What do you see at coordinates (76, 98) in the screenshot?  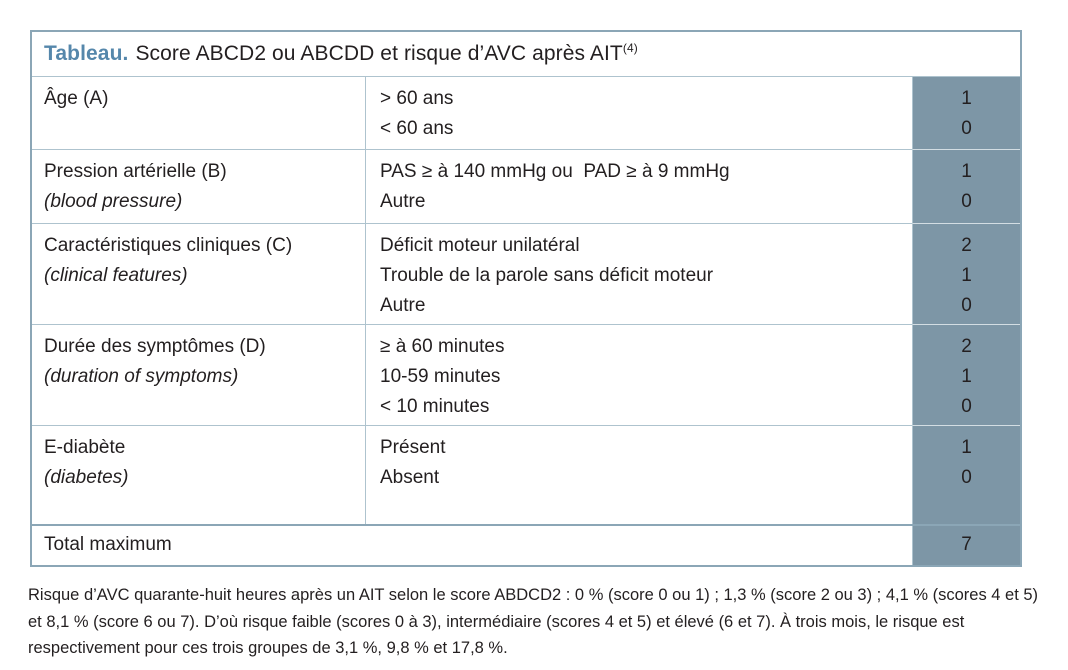 I see `category-label: Âge (A)` at bounding box center [76, 98].